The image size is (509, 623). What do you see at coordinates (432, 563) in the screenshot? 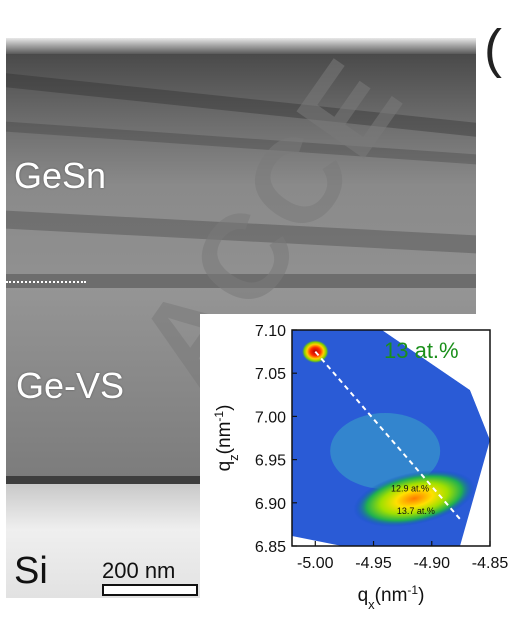
I see `x-tick-label: -4.90` at bounding box center [432, 563].